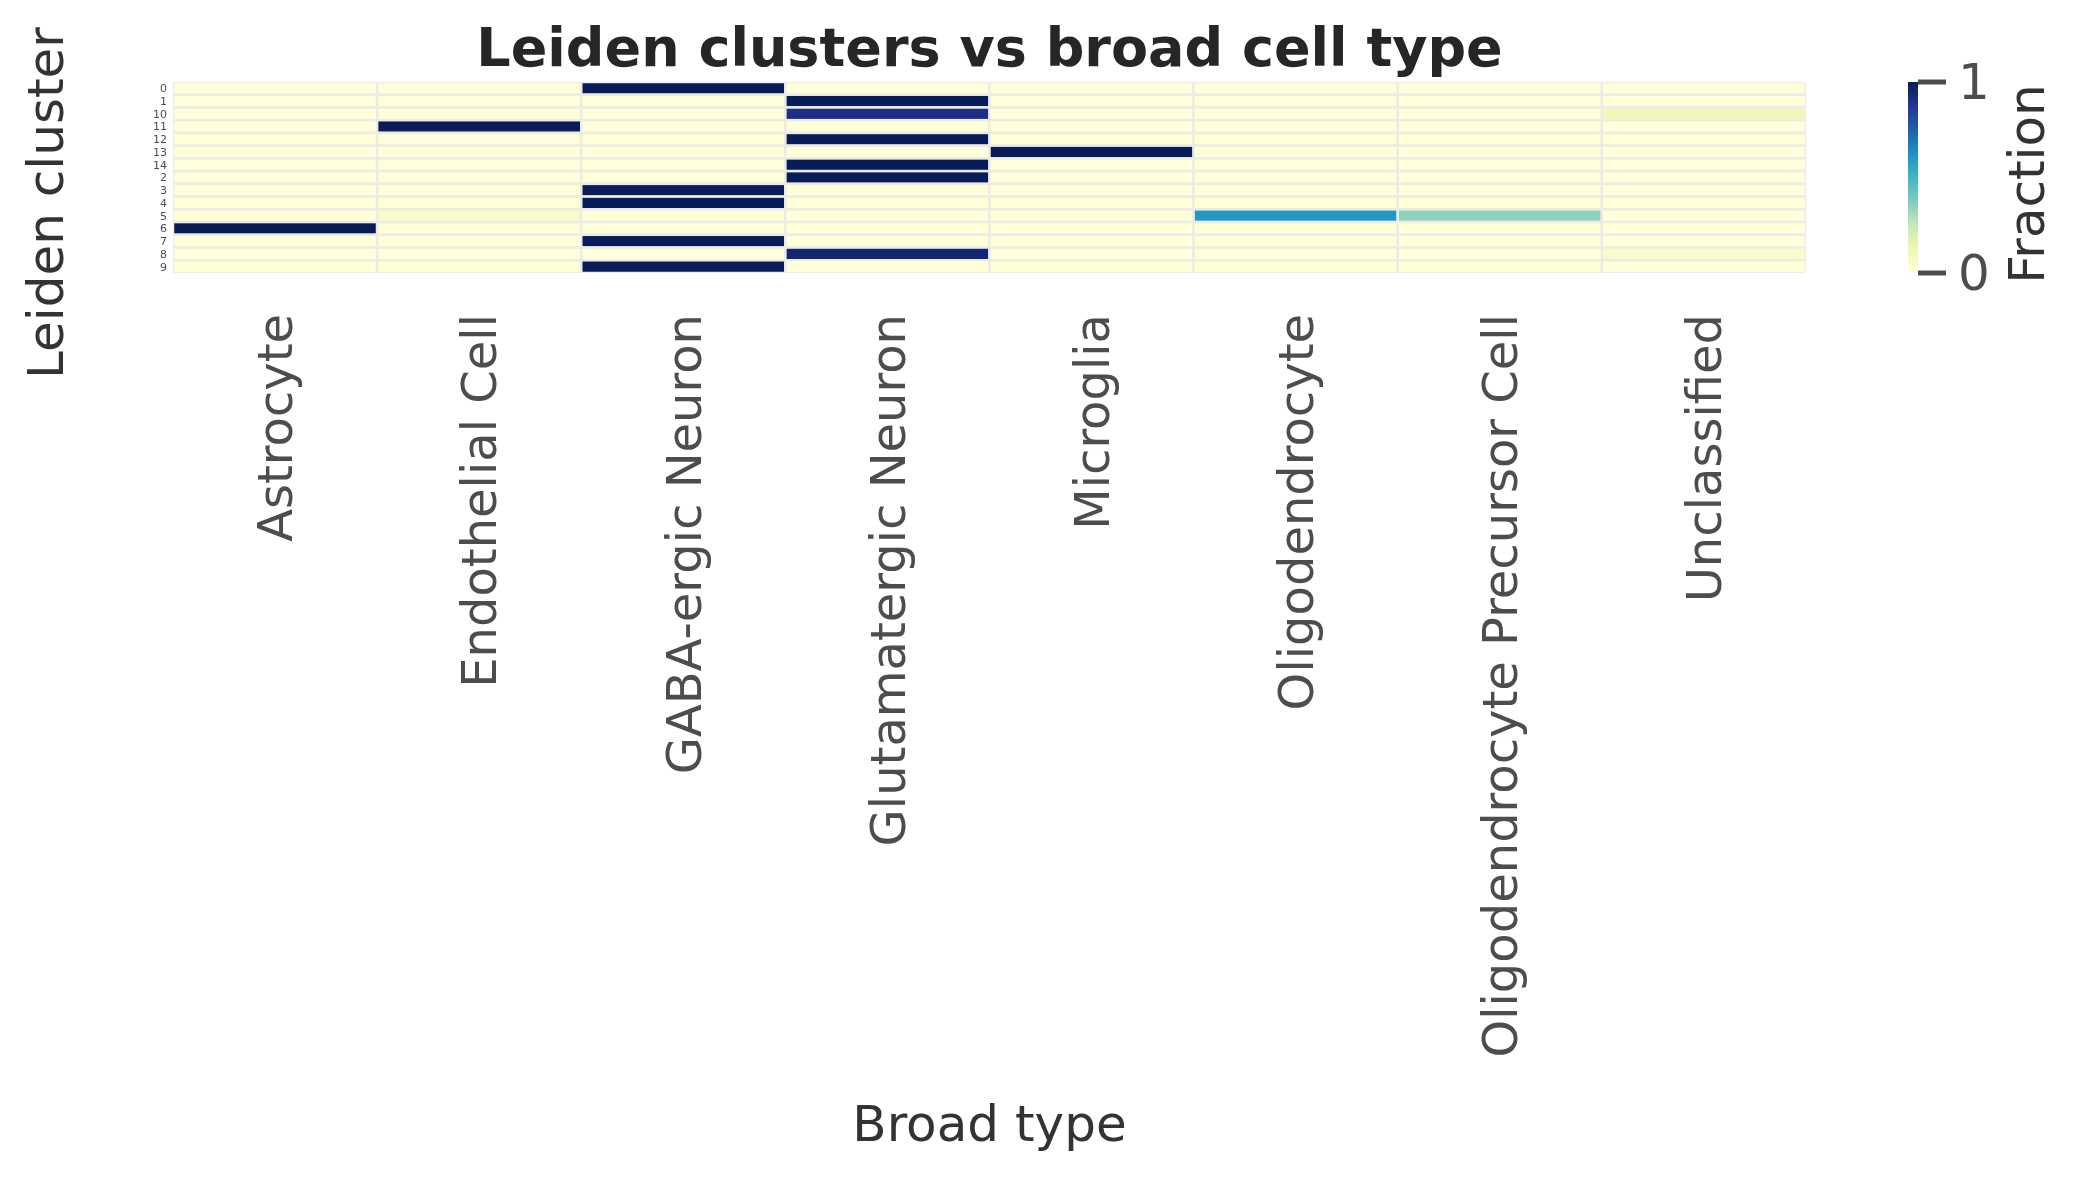  What do you see at coordinates (46, 202) in the screenshot?
I see `y-axis-title: Leiden cluster` at bounding box center [46, 202].